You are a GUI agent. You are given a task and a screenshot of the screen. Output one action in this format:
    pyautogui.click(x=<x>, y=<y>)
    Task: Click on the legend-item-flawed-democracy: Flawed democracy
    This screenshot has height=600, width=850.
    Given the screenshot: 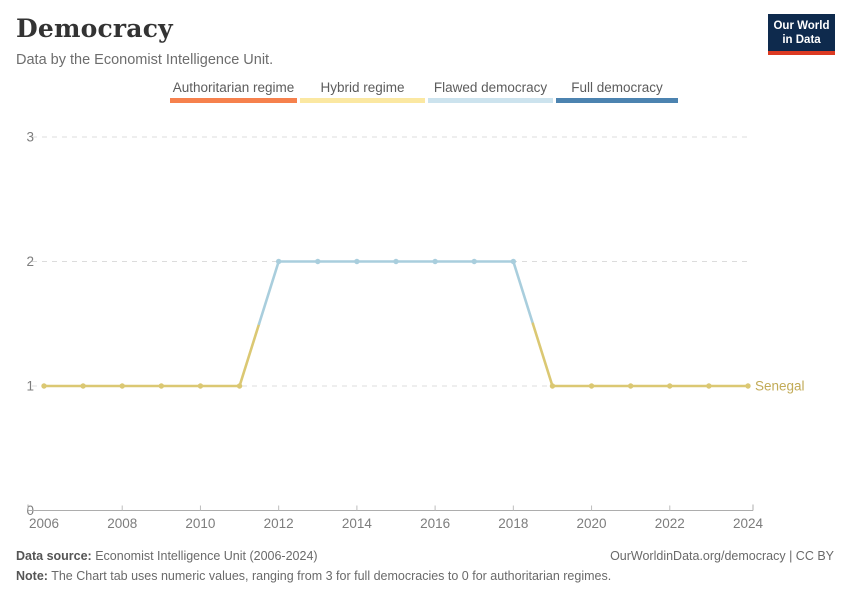 What is the action you would take?
    pyautogui.click(x=490, y=91)
    